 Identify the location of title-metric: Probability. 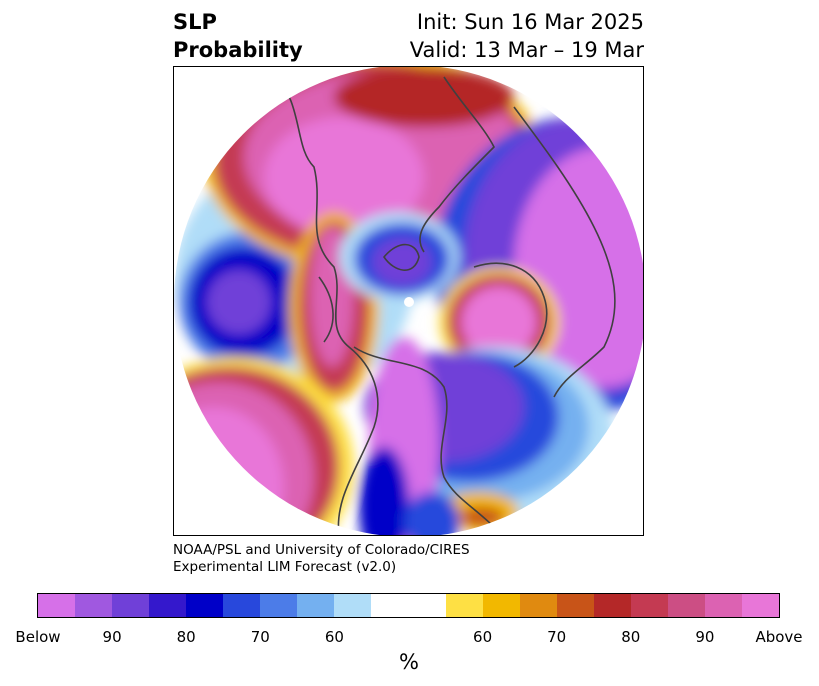
(238, 50).